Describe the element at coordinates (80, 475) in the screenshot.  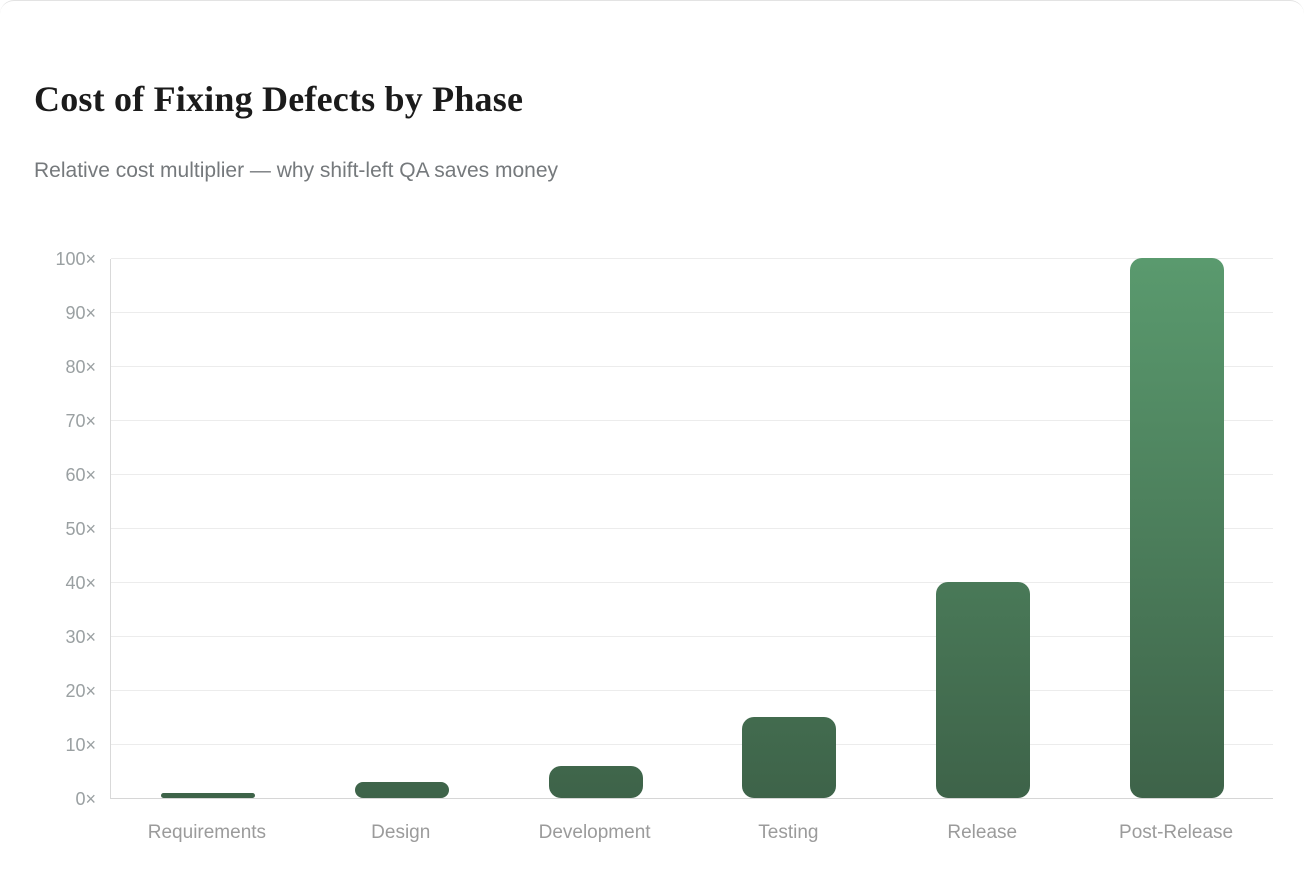
I see `y-tick-label-60: 60×` at that location.